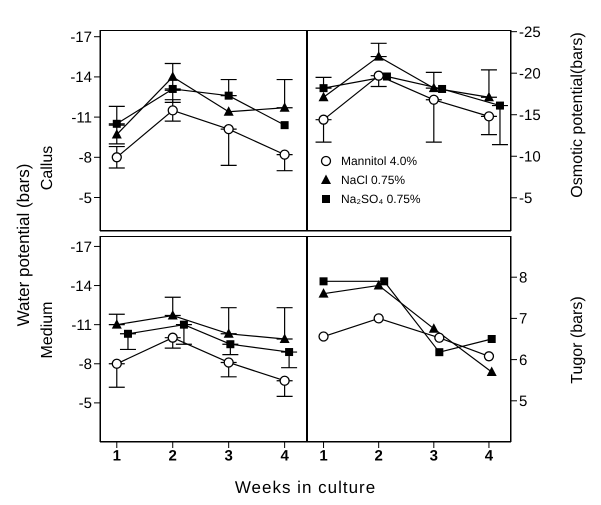  Describe the element at coordinates (530, 32) in the screenshot. I see `y2-tick-label: -25` at that location.